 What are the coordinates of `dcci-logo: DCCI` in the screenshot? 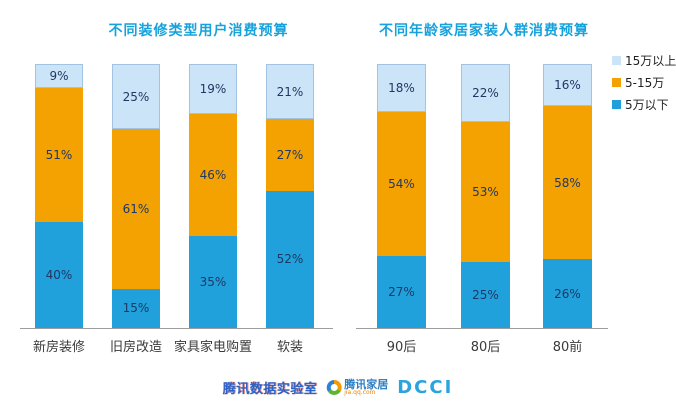 It's located at (425, 387).